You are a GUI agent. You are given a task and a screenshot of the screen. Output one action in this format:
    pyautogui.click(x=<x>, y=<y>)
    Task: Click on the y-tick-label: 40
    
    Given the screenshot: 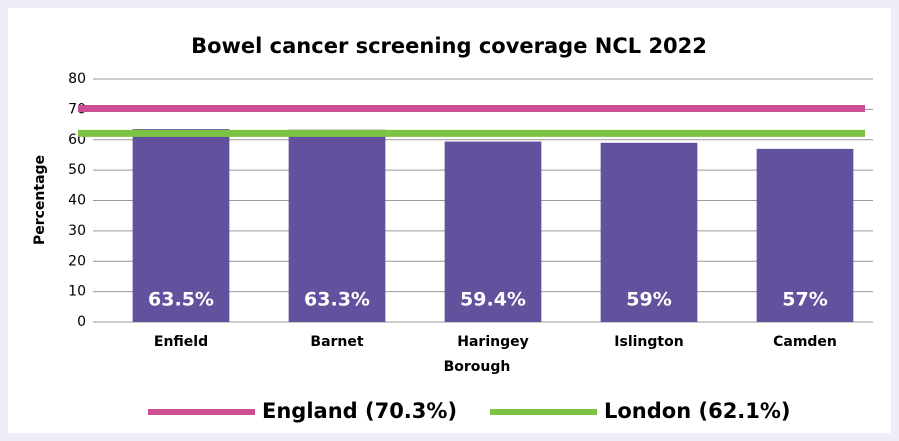 What is the action you would take?
    pyautogui.click(x=77, y=201)
    